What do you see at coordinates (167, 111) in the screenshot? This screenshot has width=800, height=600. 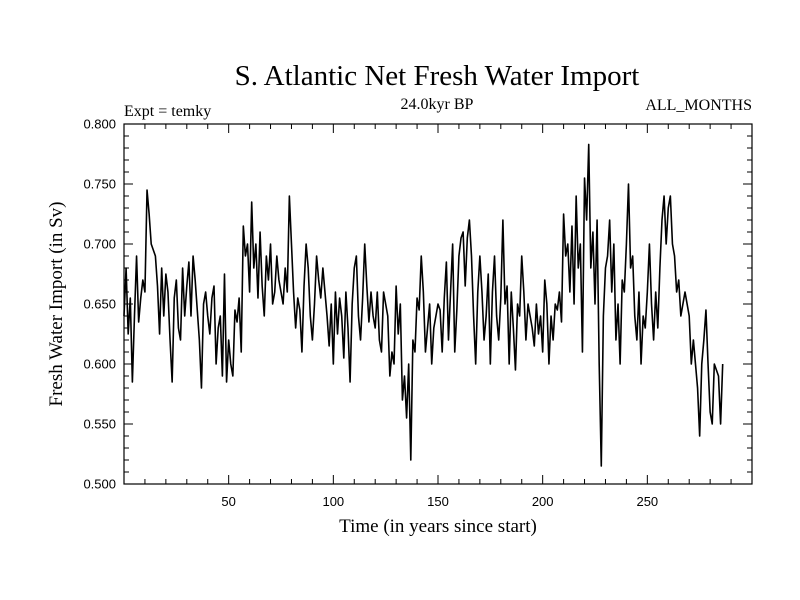 I see `subtitle-experiment: Expt = temky` at bounding box center [167, 111].